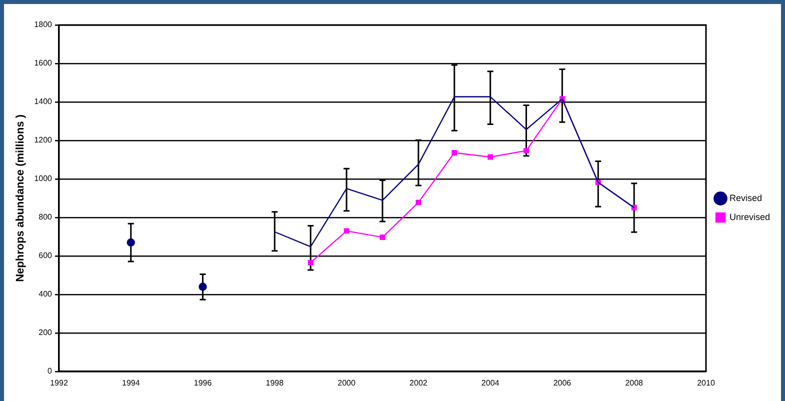 This screenshot has width=785, height=401. What do you see at coordinates (43, 179) in the screenshot?
I see `y-tick-label: 1000` at bounding box center [43, 179].